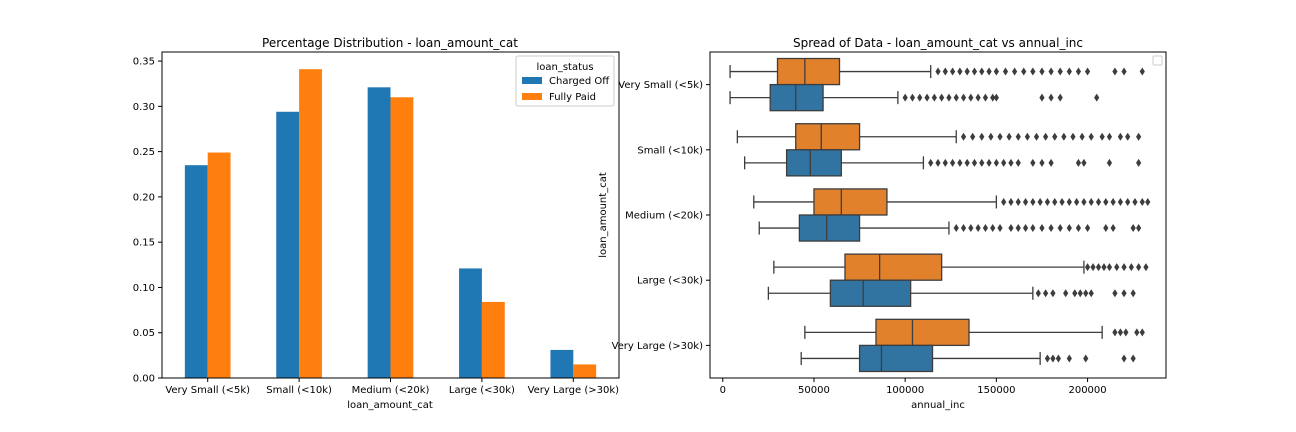 This screenshot has width=1296, height=432. What do you see at coordinates (951, 293) in the screenshot?
I see `box-large-30k-charged-off` at bounding box center [951, 293].